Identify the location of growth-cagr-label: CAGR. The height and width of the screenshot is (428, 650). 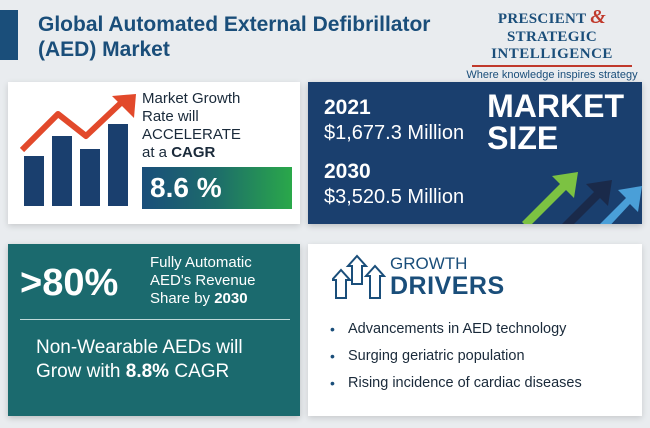
(193, 152).